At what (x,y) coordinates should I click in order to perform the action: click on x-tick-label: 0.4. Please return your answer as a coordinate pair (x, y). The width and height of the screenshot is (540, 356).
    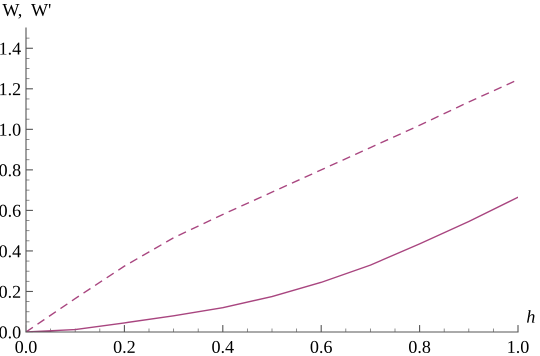
    Looking at the image, I should click on (223, 347).